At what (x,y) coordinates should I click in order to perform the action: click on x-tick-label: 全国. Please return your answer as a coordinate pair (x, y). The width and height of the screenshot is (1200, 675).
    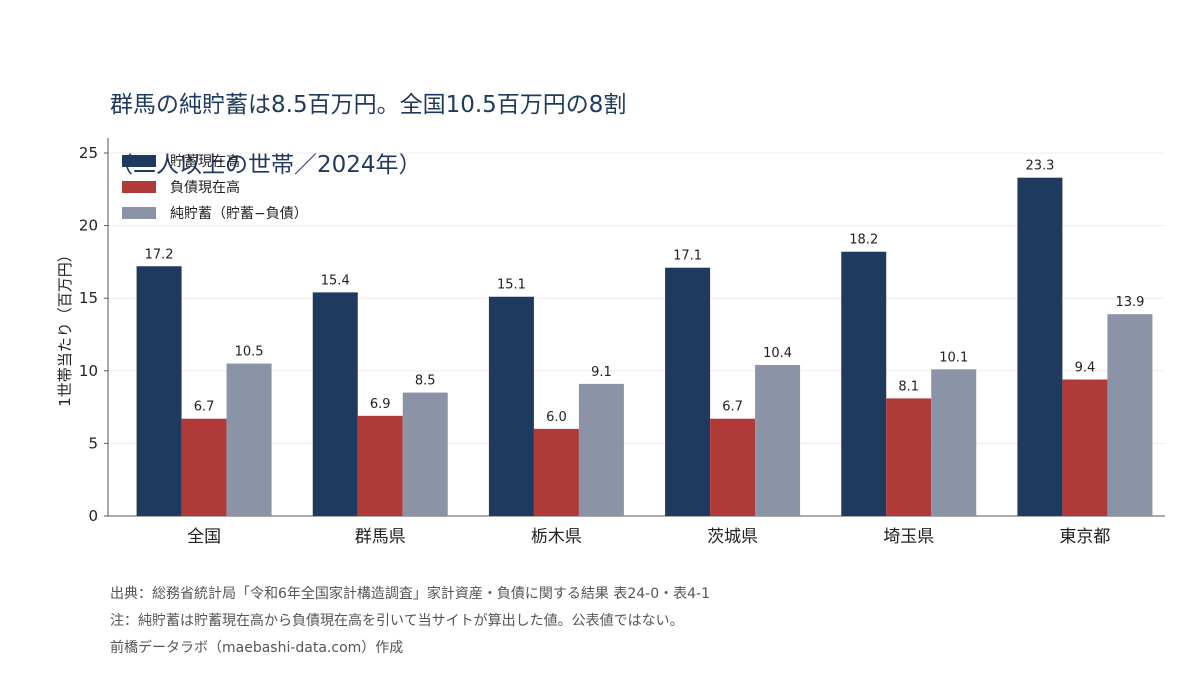
    Looking at the image, I should click on (204, 537).